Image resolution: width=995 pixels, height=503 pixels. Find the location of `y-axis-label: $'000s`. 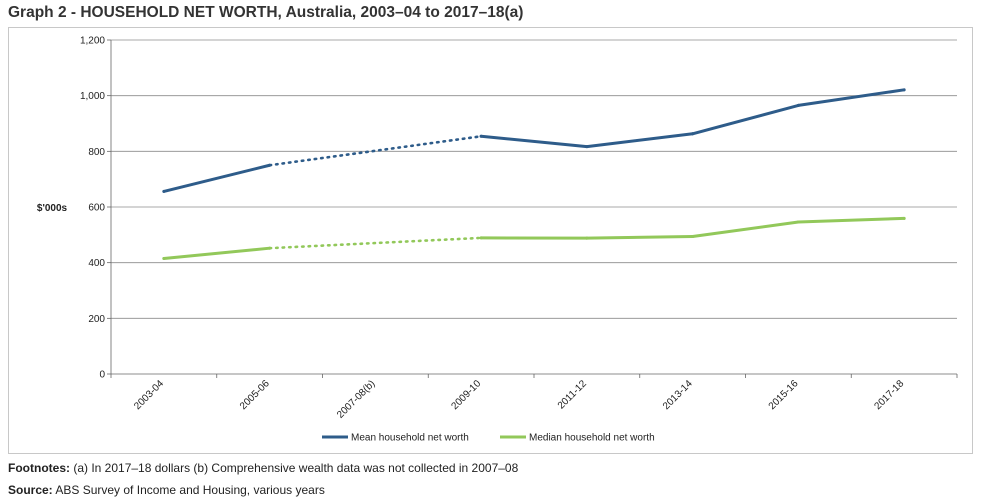

y-axis-label: $'000s is located at coordinates (52, 208).